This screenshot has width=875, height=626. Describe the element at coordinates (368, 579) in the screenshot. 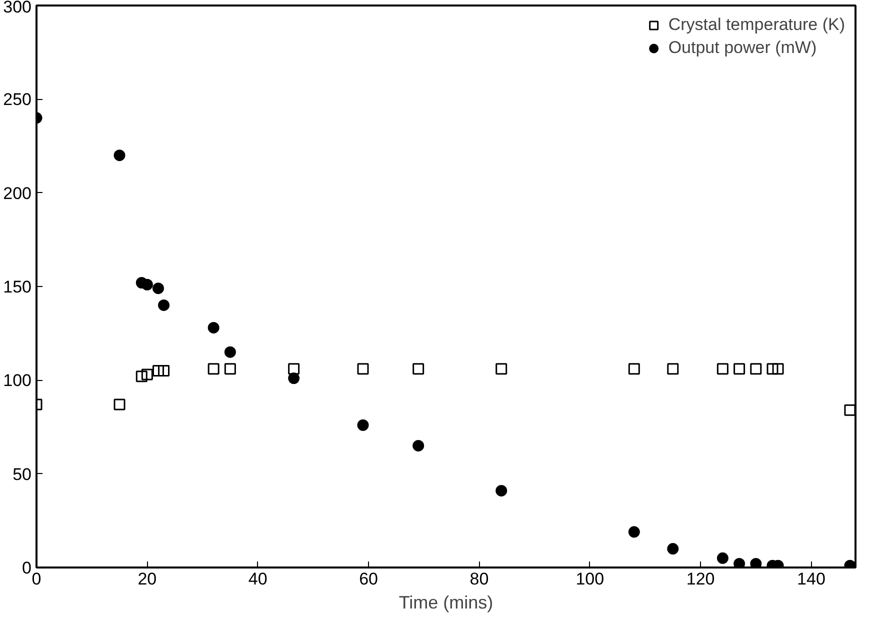

I see `x-tick-label: 60` at that location.